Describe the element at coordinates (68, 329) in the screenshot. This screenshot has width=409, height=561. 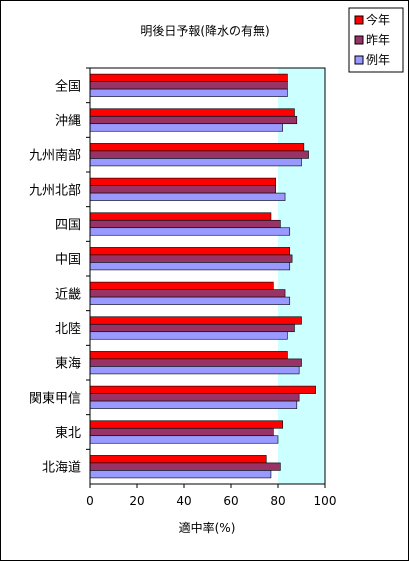
I see `category-label: 北陸` at that location.